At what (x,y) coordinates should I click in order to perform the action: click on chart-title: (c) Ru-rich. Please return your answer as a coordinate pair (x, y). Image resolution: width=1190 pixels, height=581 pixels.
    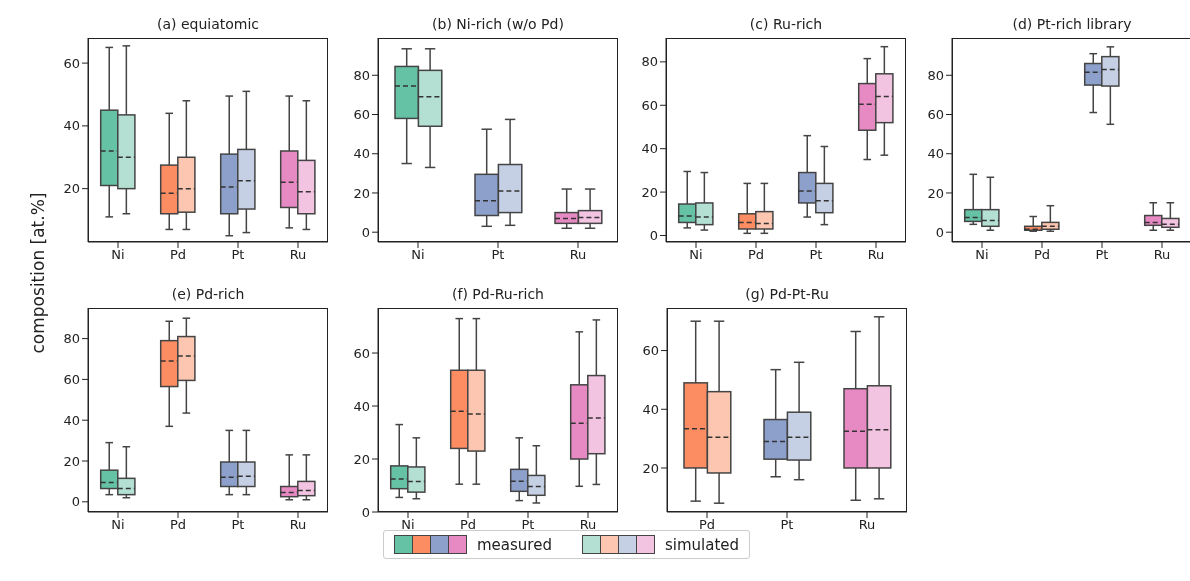
    Looking at the image, I should click on (786, 24).